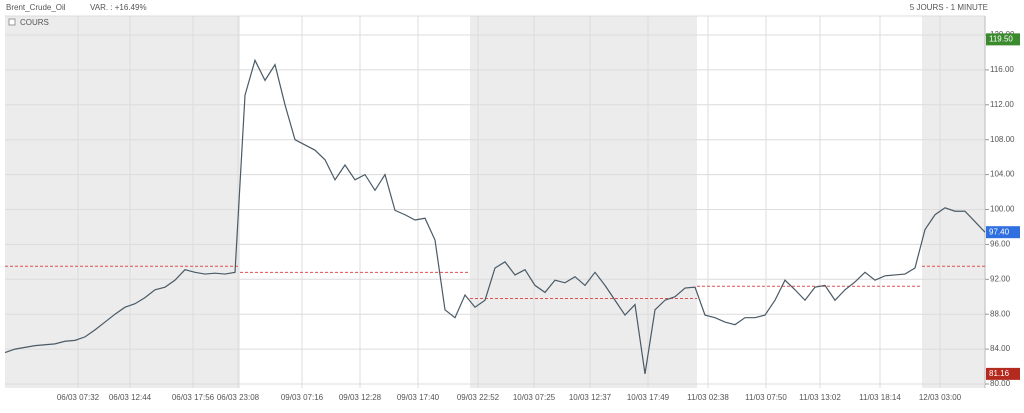 This screenshot has width=1024, height=413. What do you see at coordinates (880, 397) in the screenshot?
I see `x-tick-label: 11/03 18:14` at bounding box center [880, 397].